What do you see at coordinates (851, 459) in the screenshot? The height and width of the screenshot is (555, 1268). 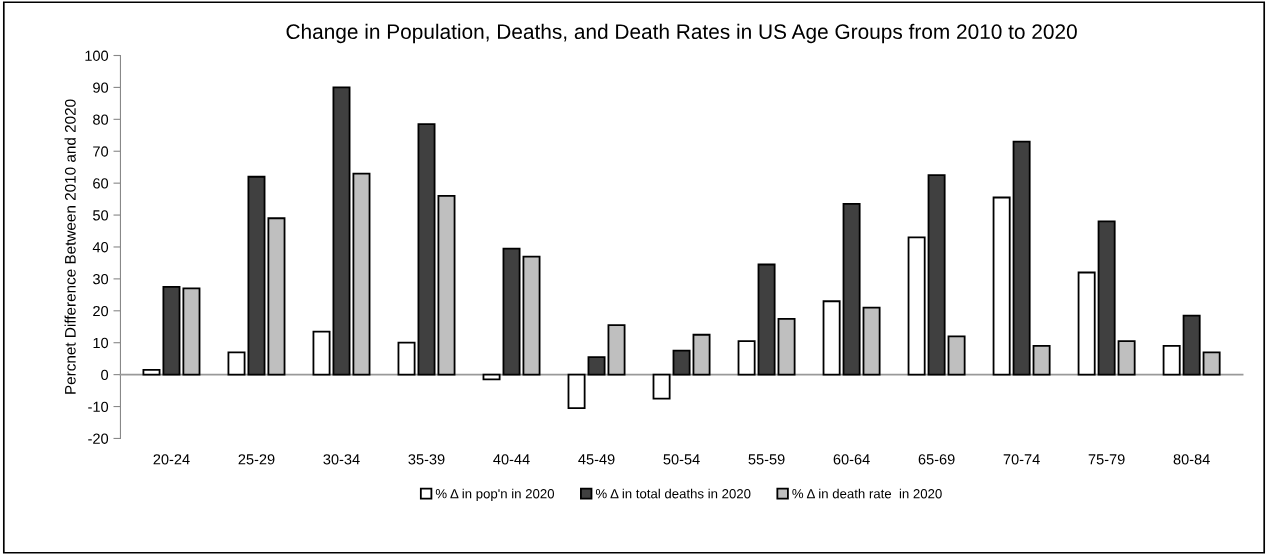 I see `x-tick-label: 60-64` at bounding box center [851, 459].